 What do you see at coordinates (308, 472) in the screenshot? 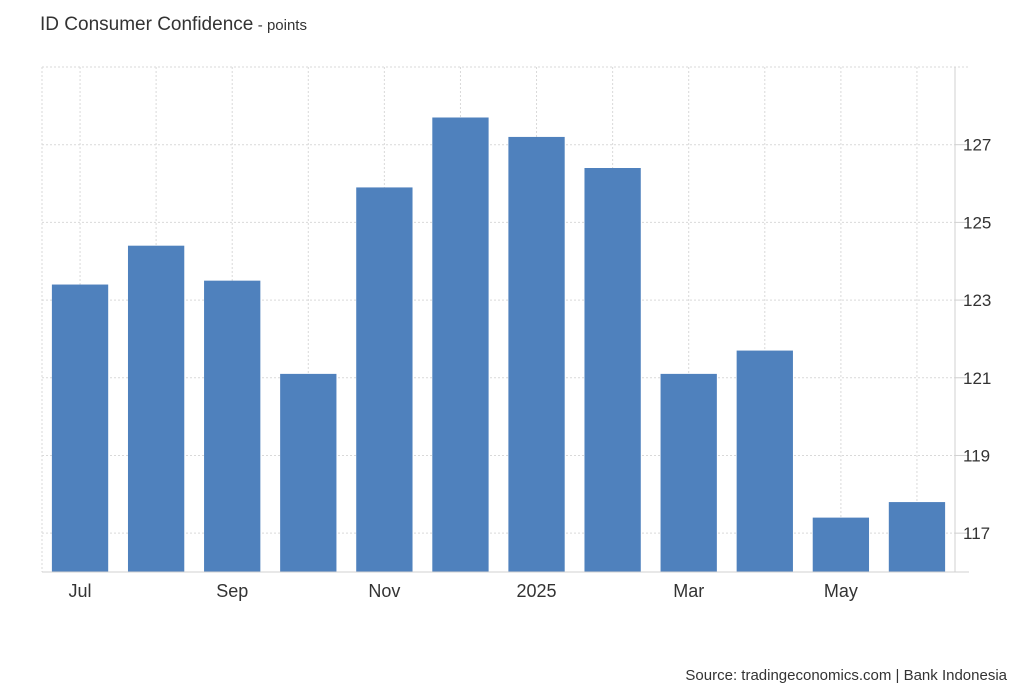
I see `bar-oct` at bounding box center [308, 472].